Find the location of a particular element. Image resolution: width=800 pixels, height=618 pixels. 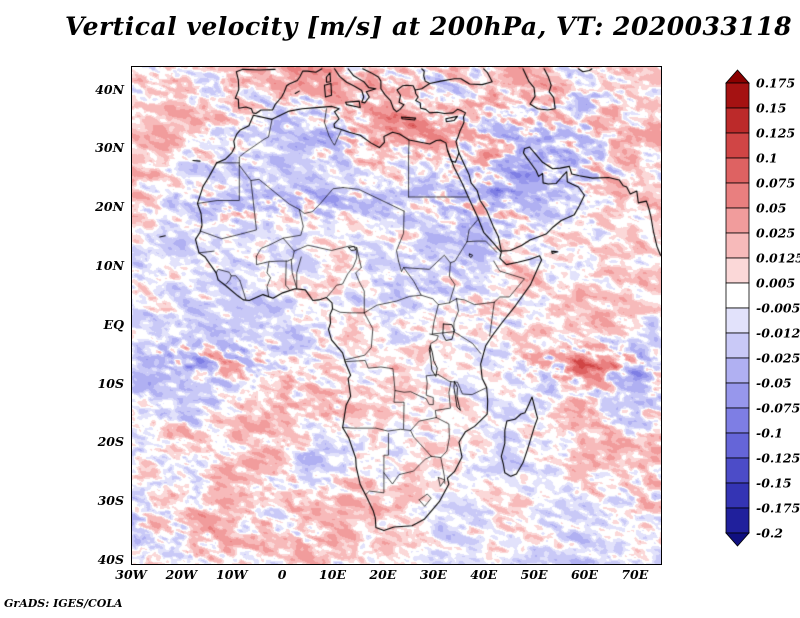

y-tick-label: EQ is located at coordinates (113, 324).